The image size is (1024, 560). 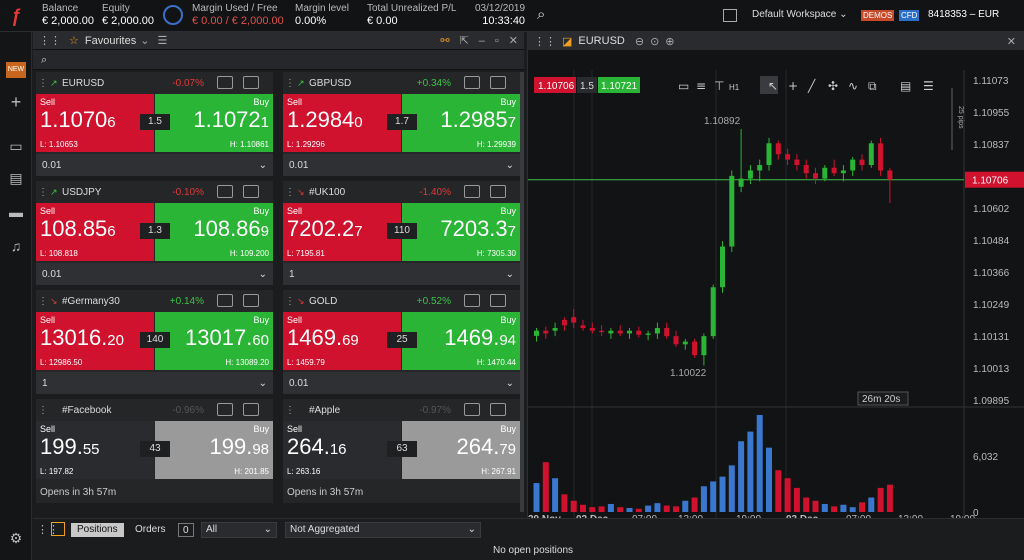 I want to click on search-icon: ⌕, so click(x=541, y=14).